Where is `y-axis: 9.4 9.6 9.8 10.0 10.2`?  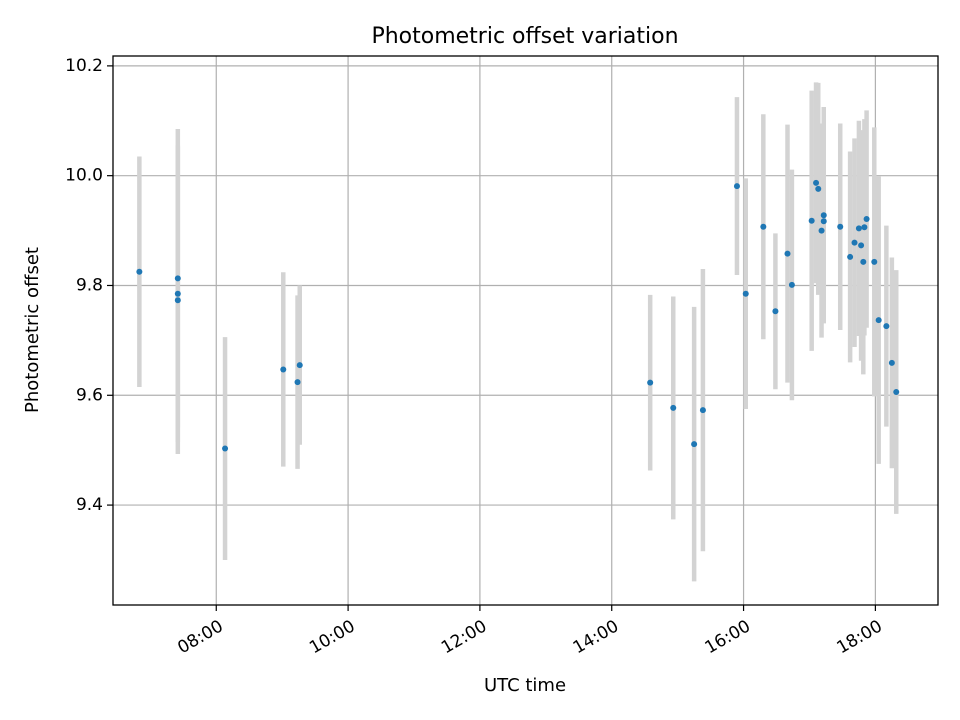
y-axis: 9.4 9.6 9.8 10.0 10.2 is located at coordinates (89, 285).